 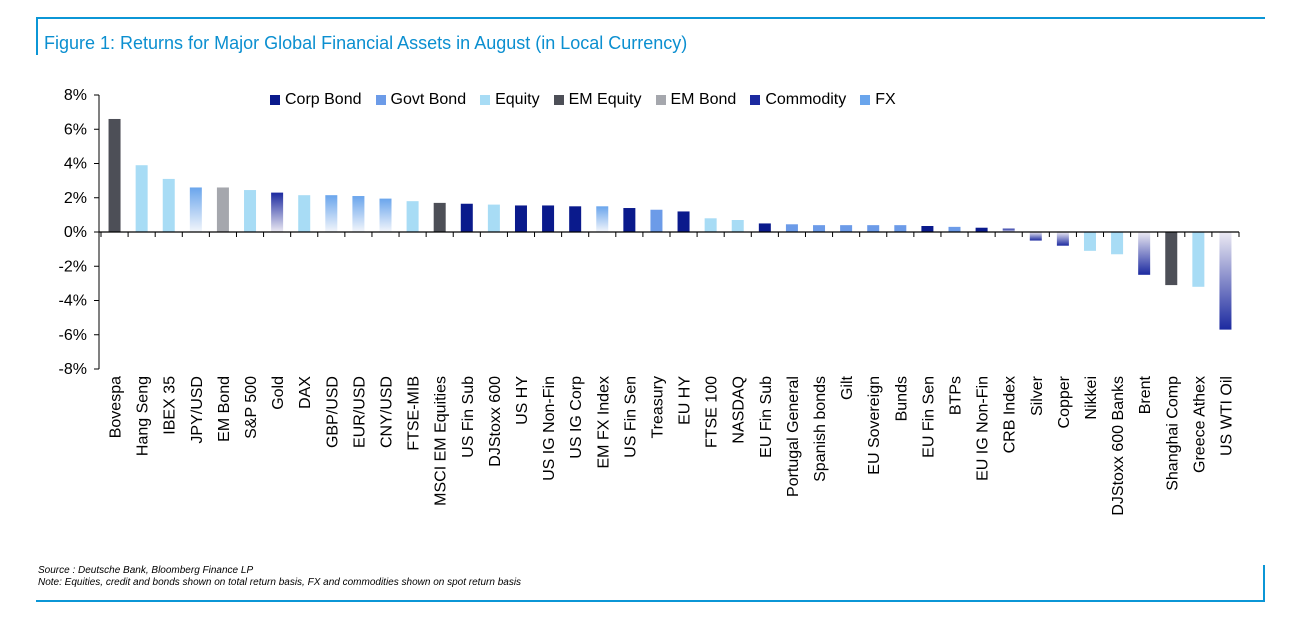 What do you see at coordinates (197, 410) in the screenshot?
I see `x-category-label: JPY/USD` at bounding box center [197, 410].